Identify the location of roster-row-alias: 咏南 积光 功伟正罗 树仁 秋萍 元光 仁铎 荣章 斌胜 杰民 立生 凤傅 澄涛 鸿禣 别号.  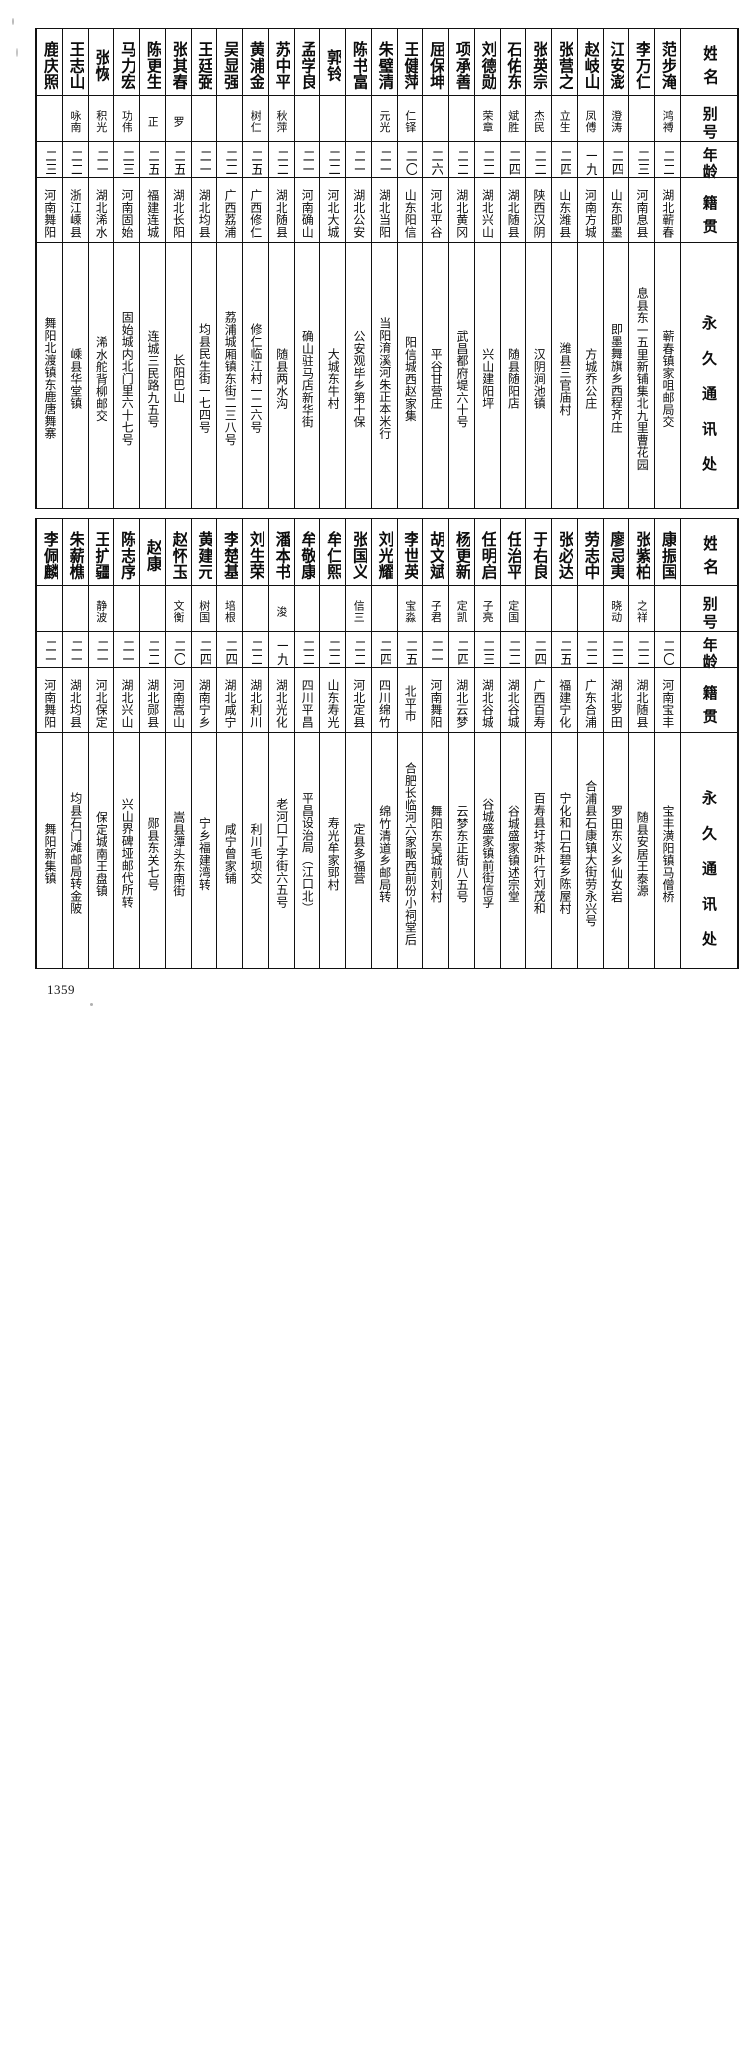
(386, 118).